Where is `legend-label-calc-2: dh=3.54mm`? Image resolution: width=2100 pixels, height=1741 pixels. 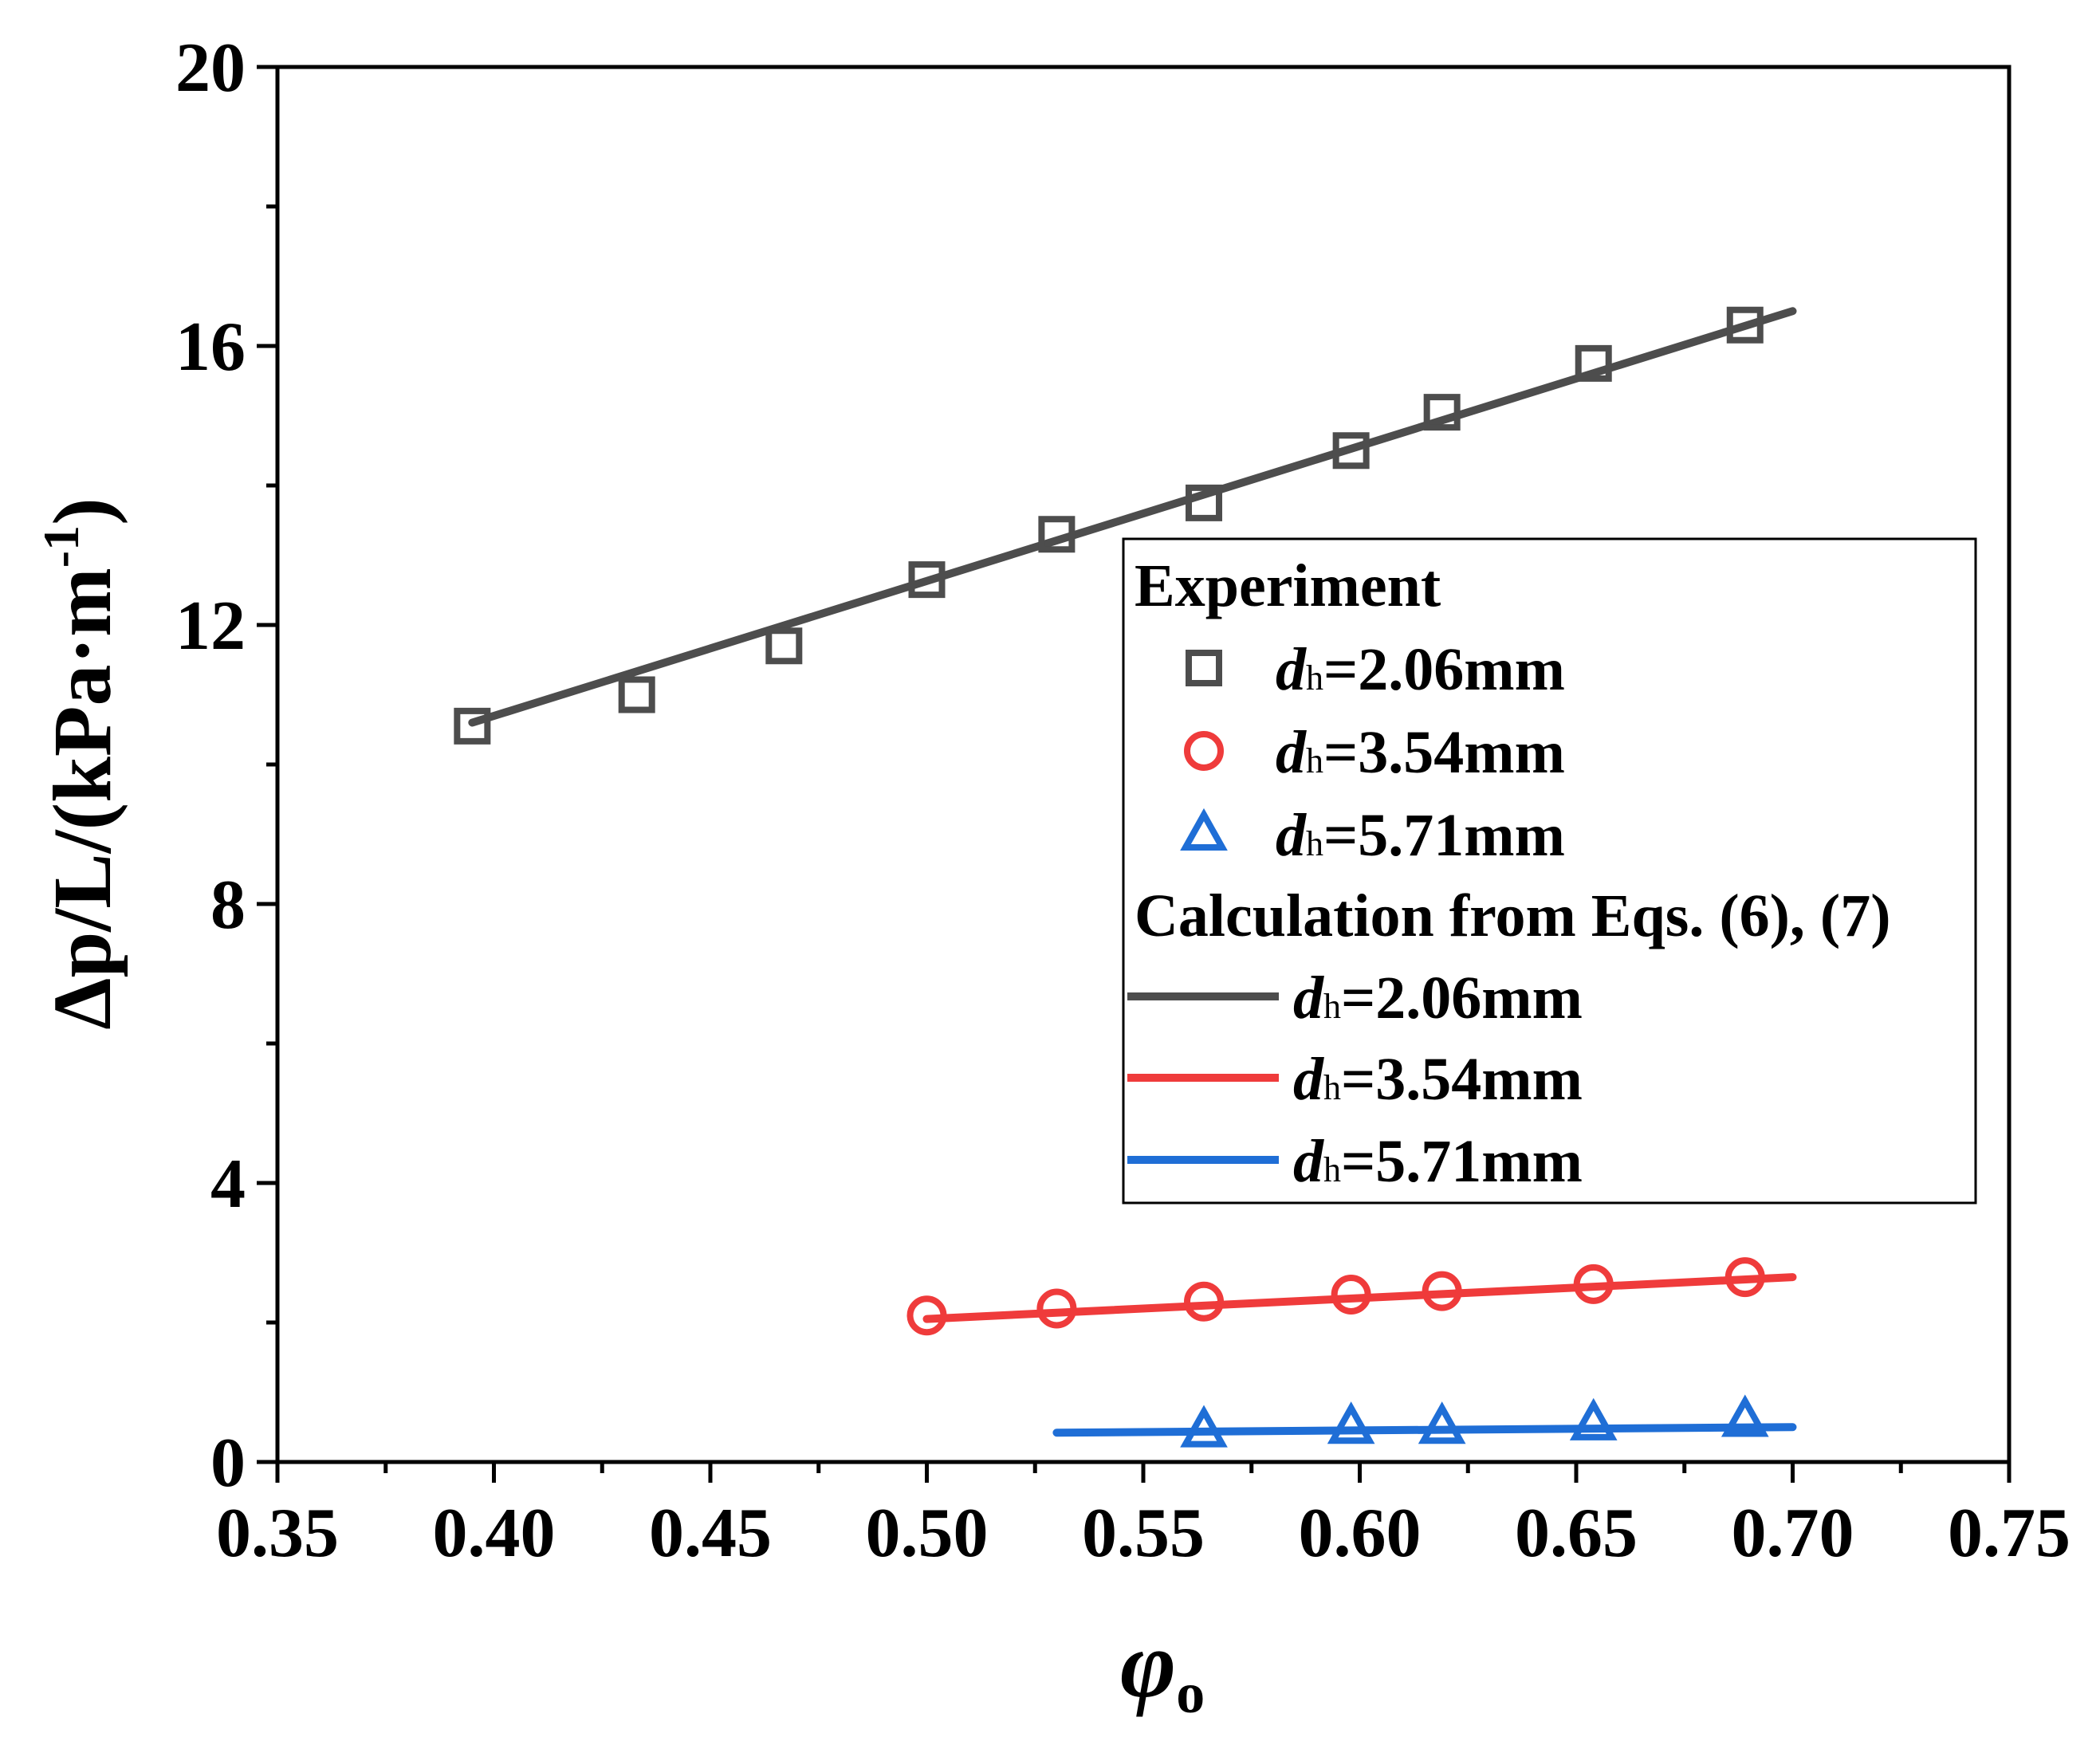
legend-label-calc-2: dh=3.54mm is located at coordinates (1438, 1080).